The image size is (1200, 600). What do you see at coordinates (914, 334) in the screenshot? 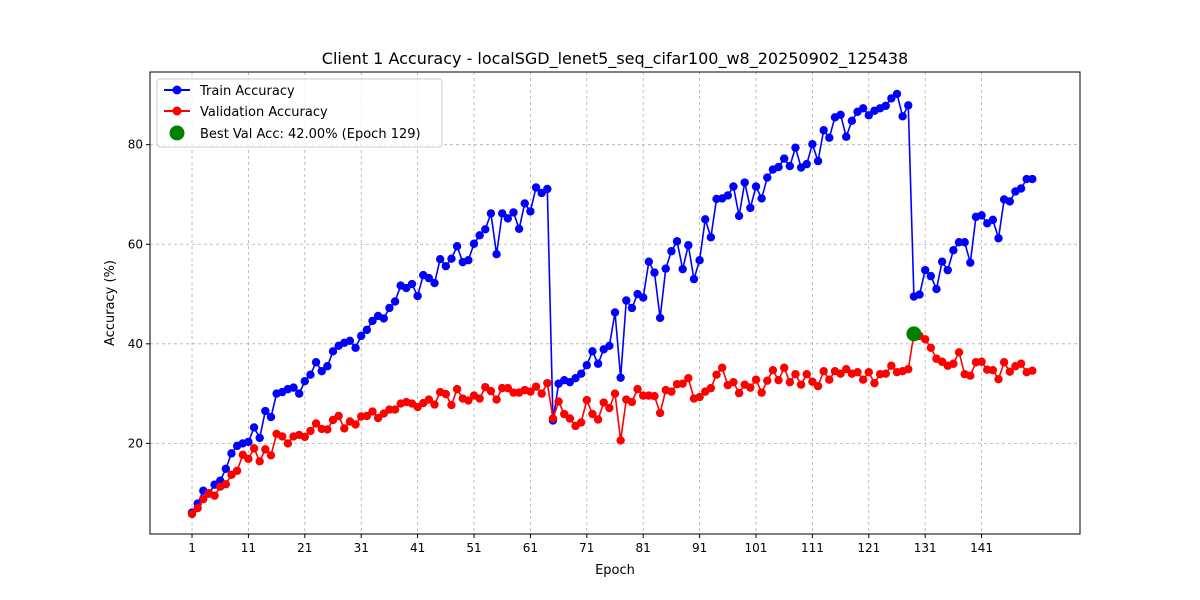
I see `best-val-marker` at bounding box center [914, 334].